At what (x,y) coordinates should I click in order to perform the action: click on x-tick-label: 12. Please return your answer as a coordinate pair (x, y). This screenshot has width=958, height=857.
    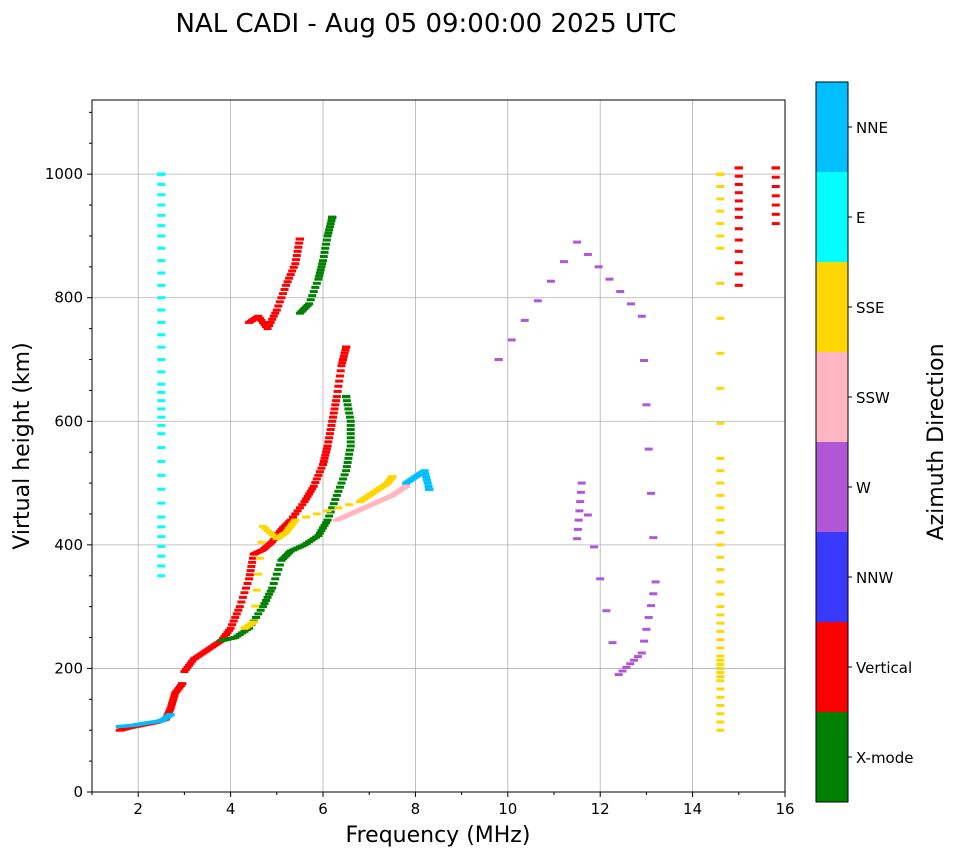
    Looking at the image, I should click on (600, 809).